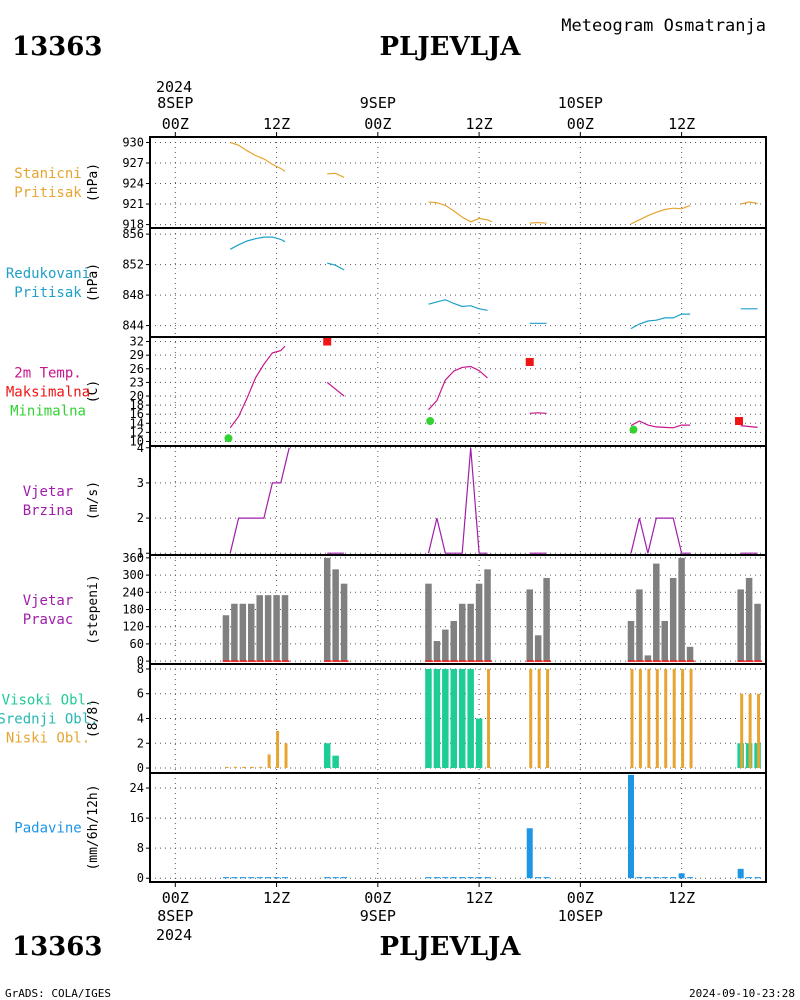 The width and height of the screenshot is (800, 1000). Describe the element at coordinates (133, 204) in the screenshot. I see `y-tick-label: 921` at that location.